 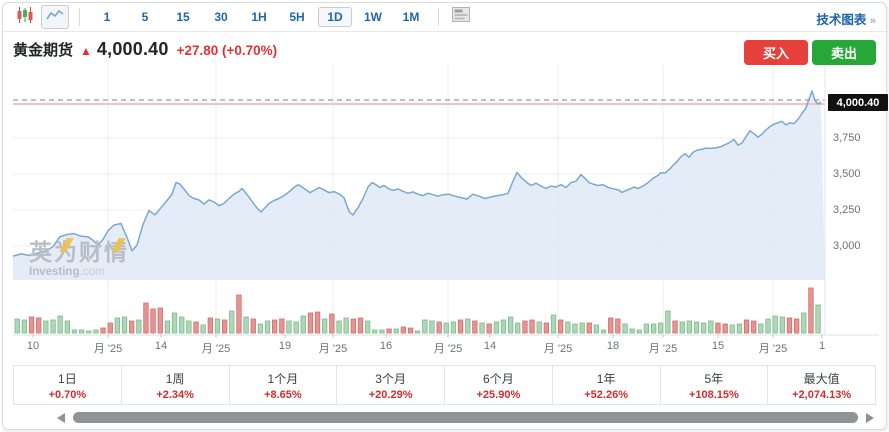 I want to click on perf-cell-6m: 6个月 +25.90%, so click(x=498, y=385).